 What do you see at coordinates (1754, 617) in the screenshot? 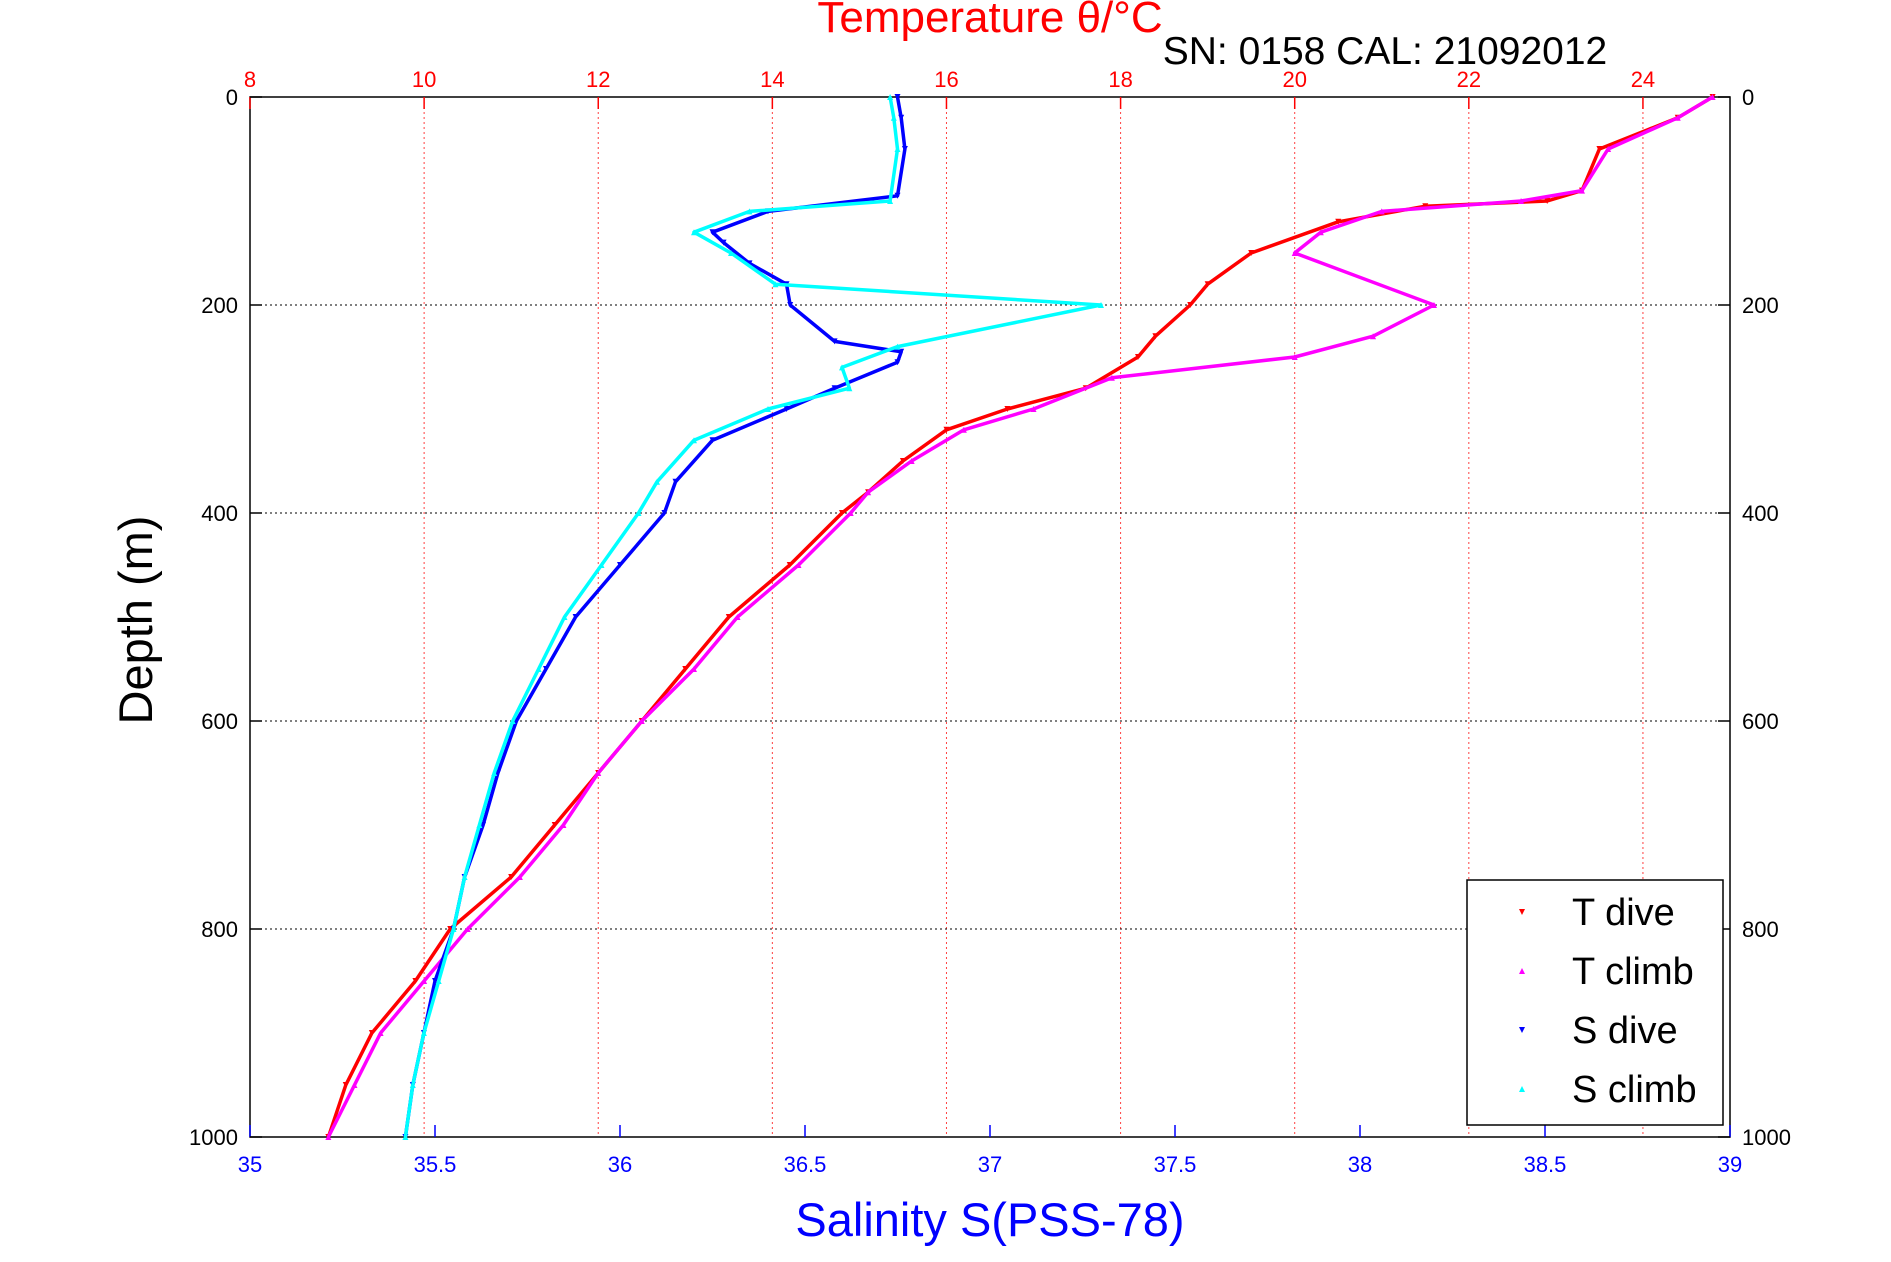
I see `depth-axis-right: 0 200 400 600 800 1000` at bounding box center [1754, 617].